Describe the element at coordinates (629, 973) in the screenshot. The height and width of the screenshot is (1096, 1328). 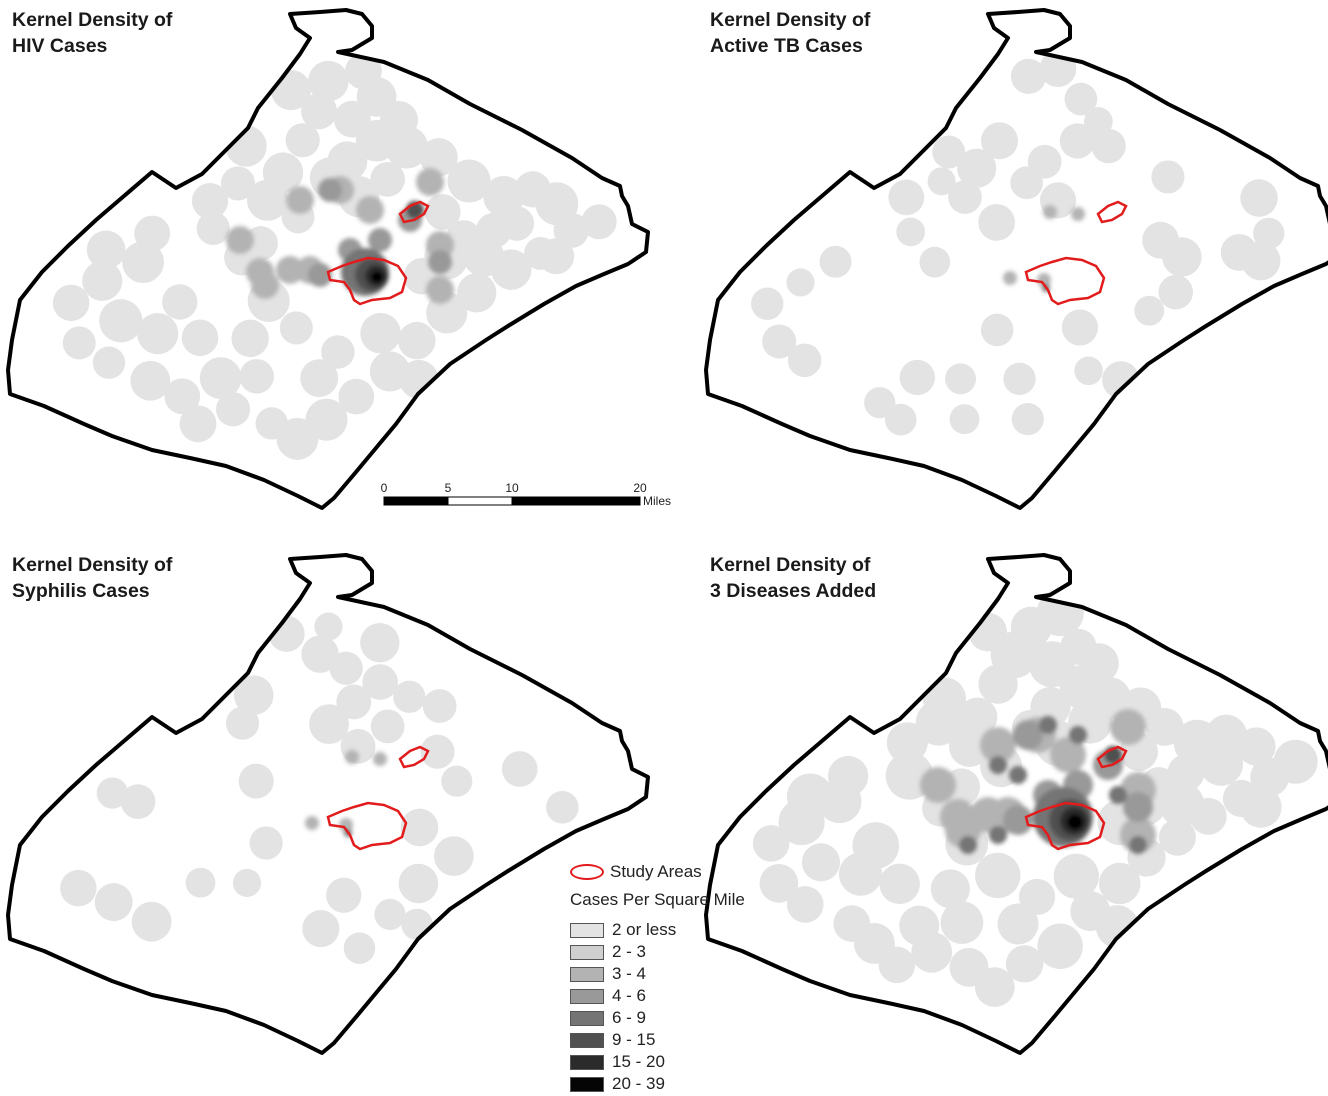
I see `legend-class-label: 3 - 4` at that location.